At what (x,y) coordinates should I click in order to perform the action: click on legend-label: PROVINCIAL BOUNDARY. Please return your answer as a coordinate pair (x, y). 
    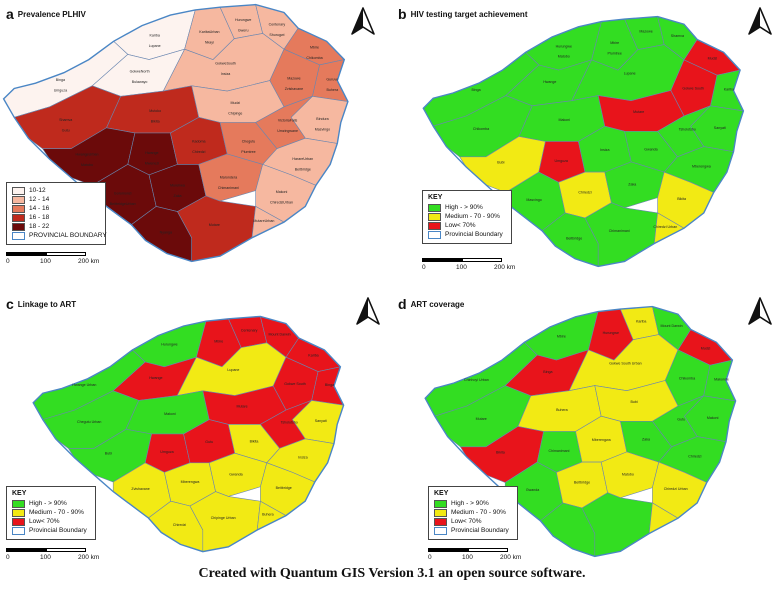
    Looking at the image, I should click on (68, 235).